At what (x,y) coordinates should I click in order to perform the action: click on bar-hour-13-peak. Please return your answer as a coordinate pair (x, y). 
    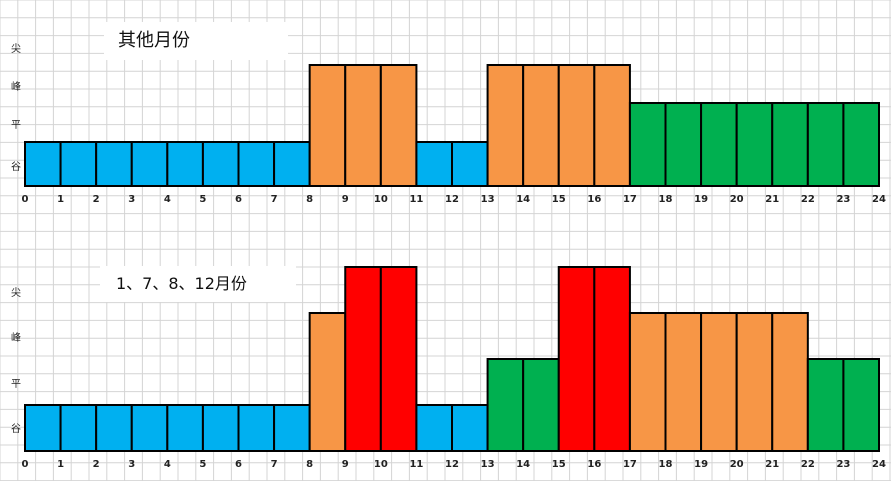
    Looking at the image, I should click on (505, 125).